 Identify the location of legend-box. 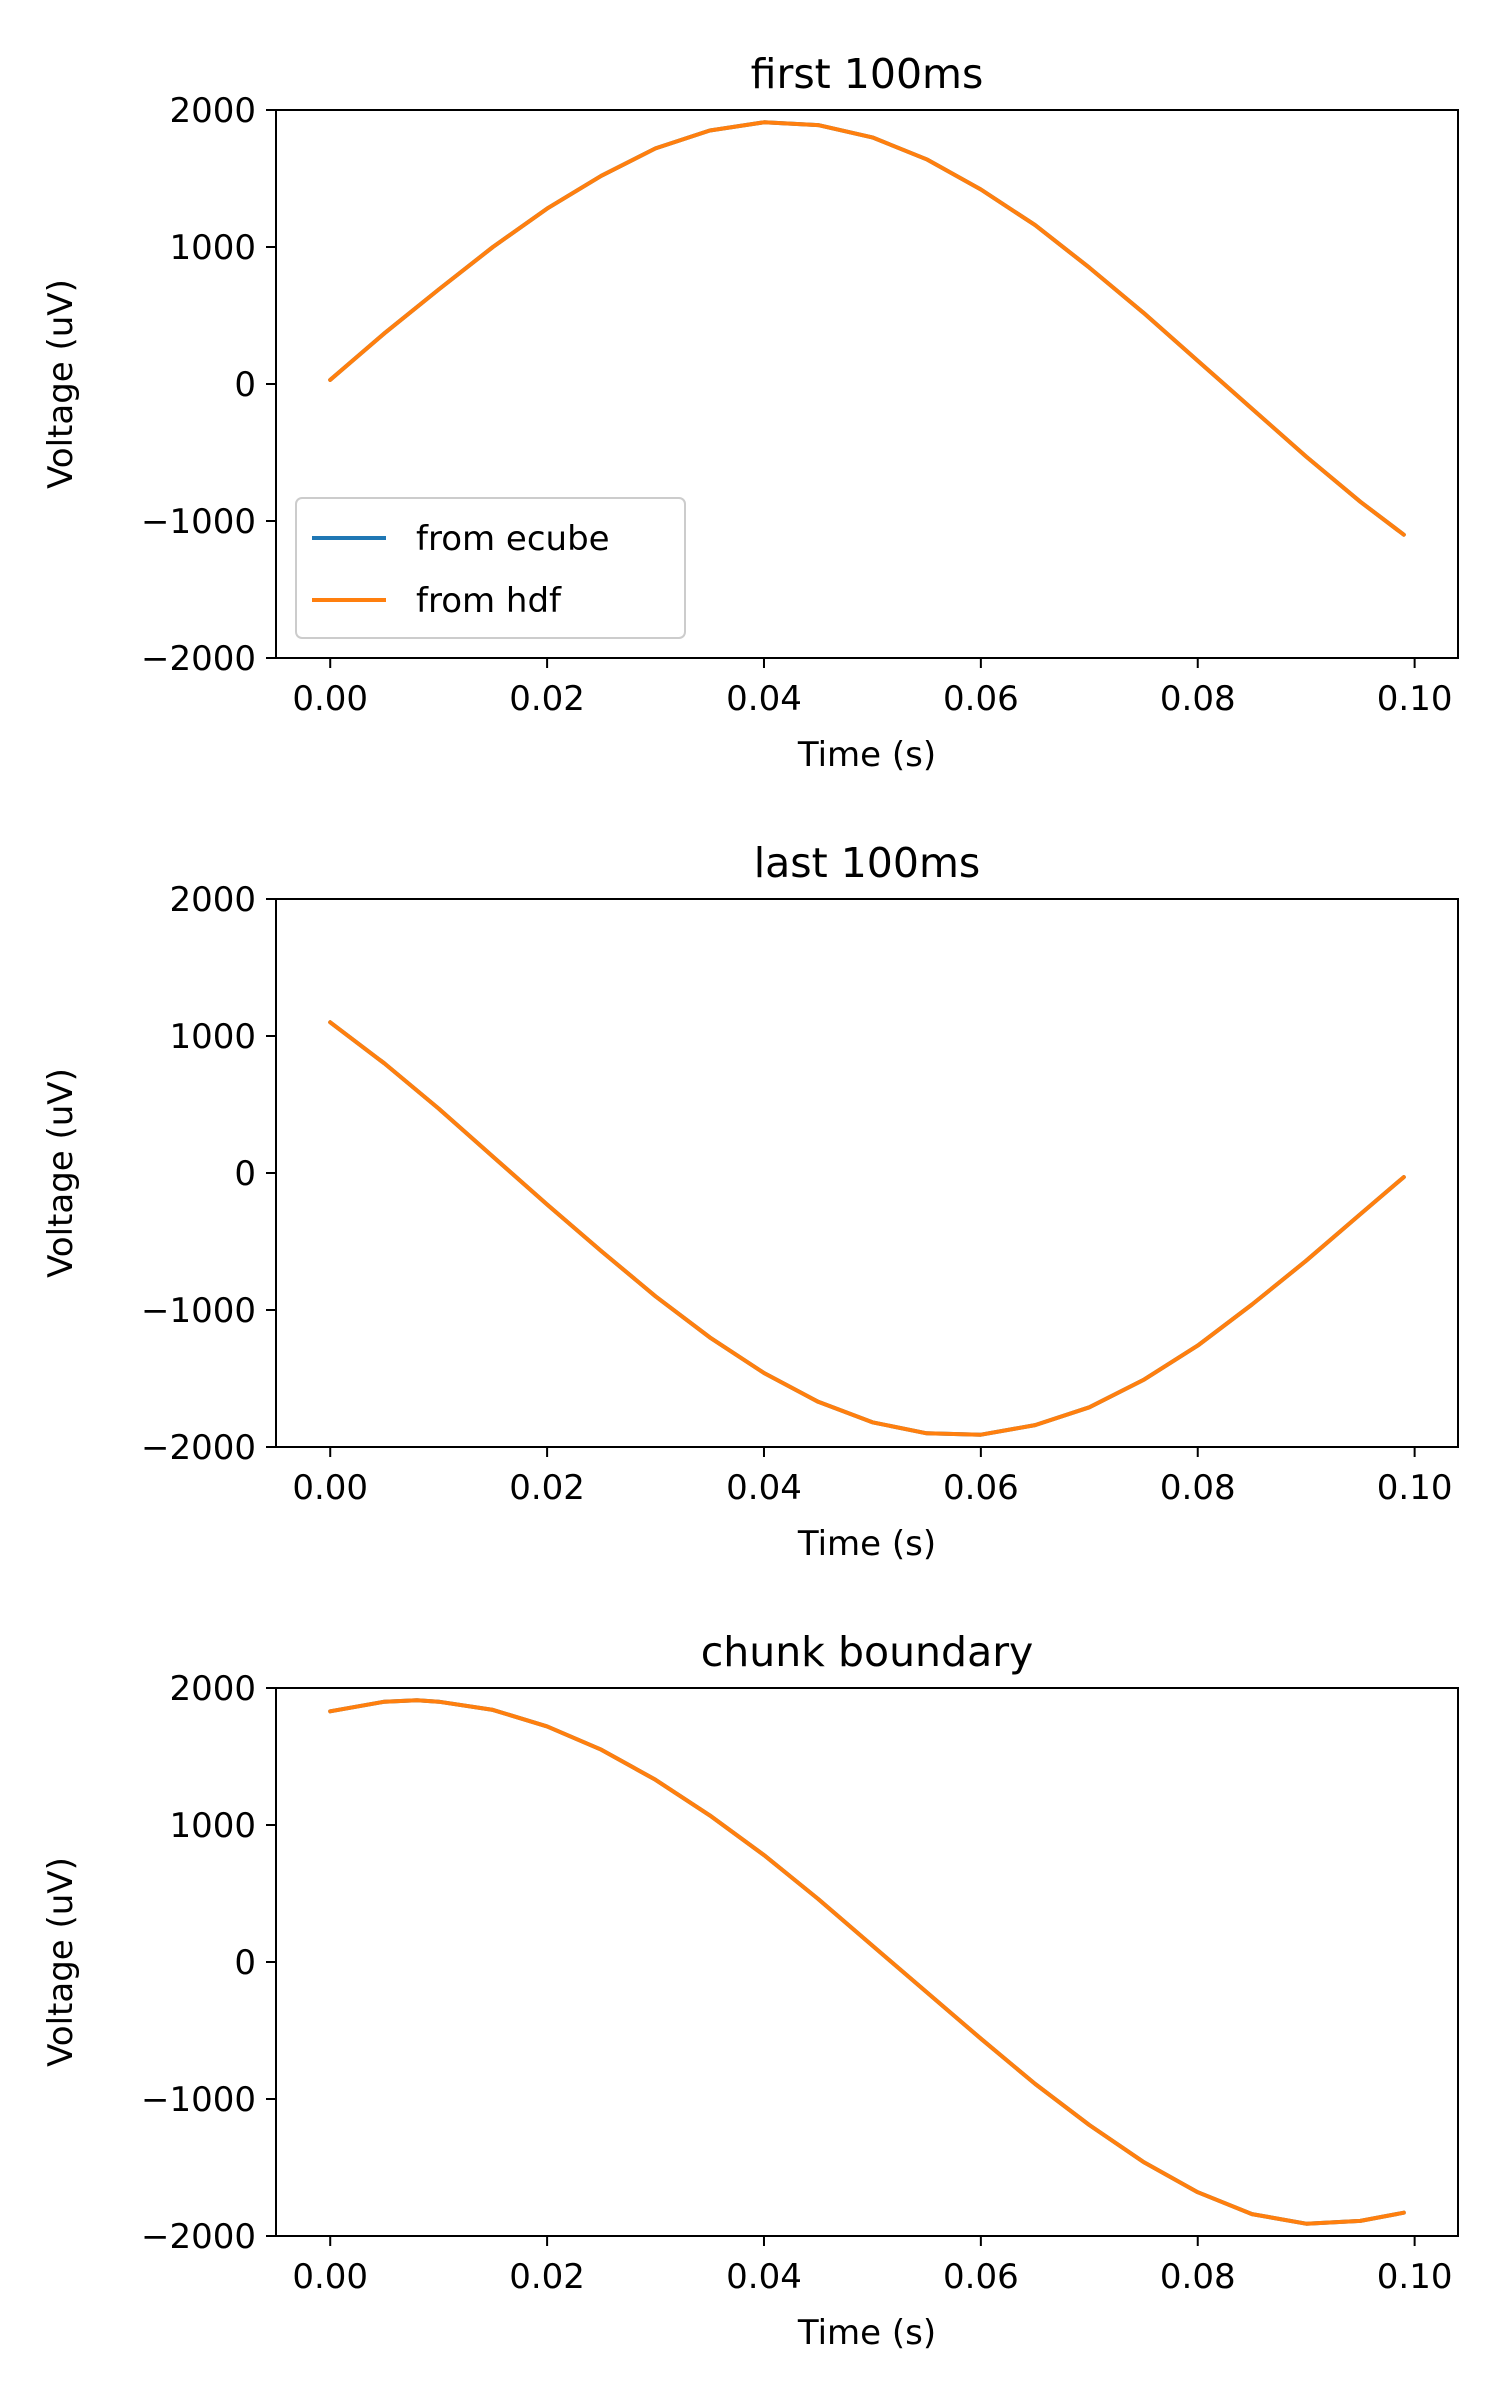
(490, 568).